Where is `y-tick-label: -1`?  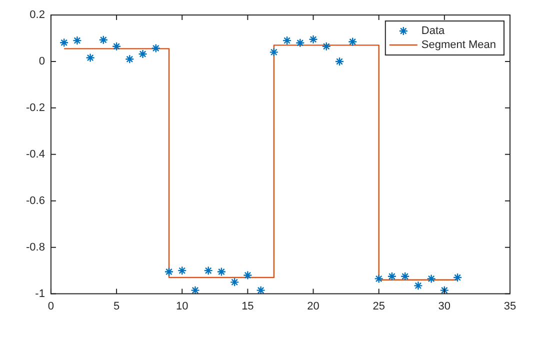
y-tick-label: -1 is located at coordinates (40, 294).